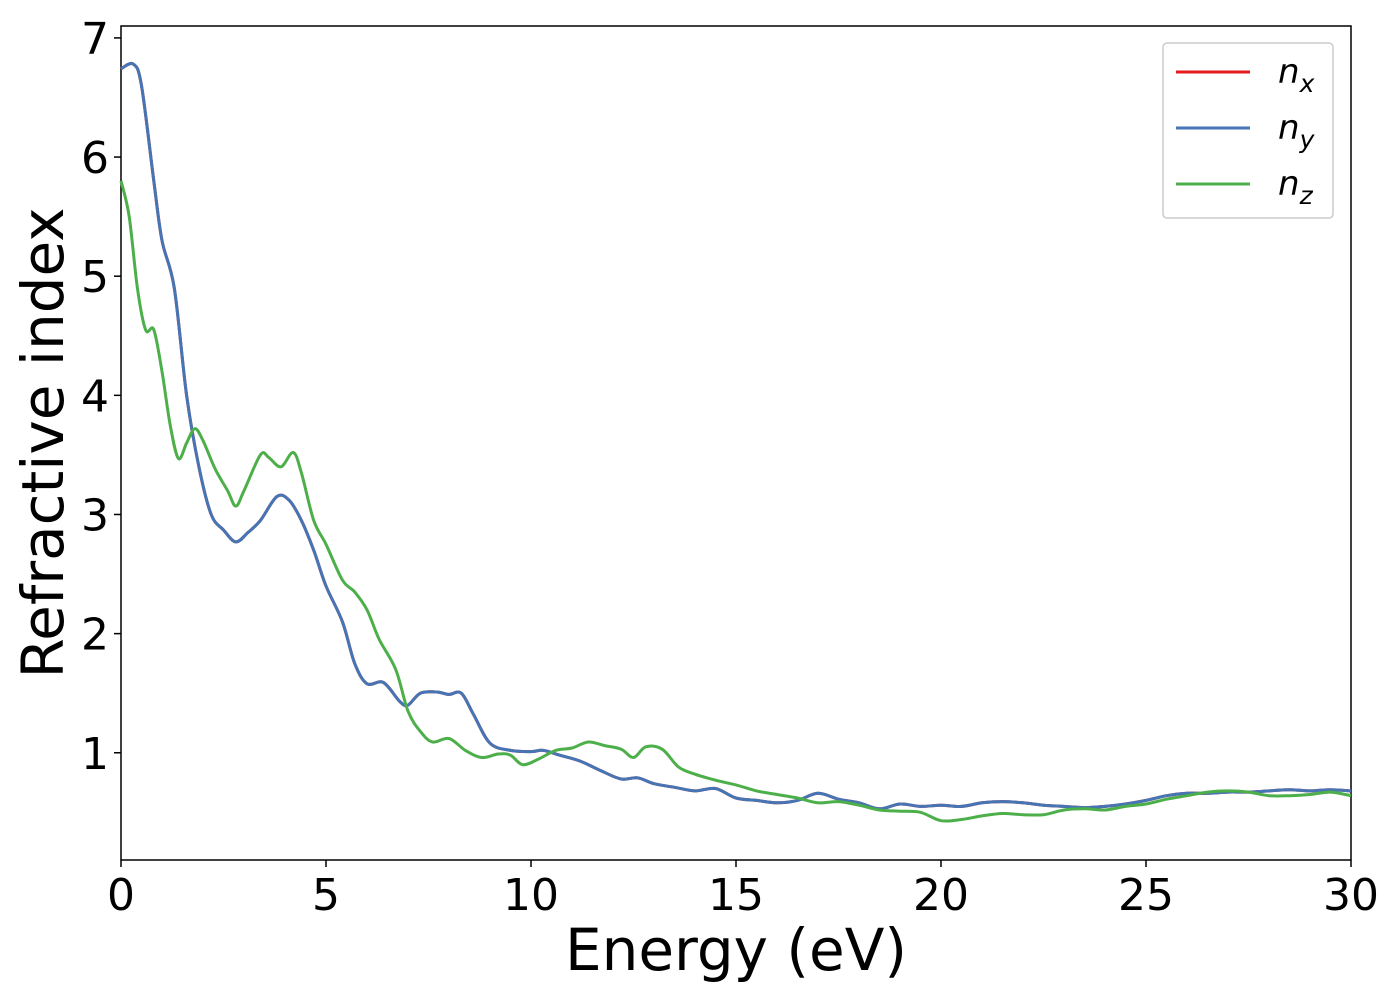 Image resolution: width=1400 pixels, height=1000 pixels. I want to click on y-tick-label: 2, so click(95, 635).